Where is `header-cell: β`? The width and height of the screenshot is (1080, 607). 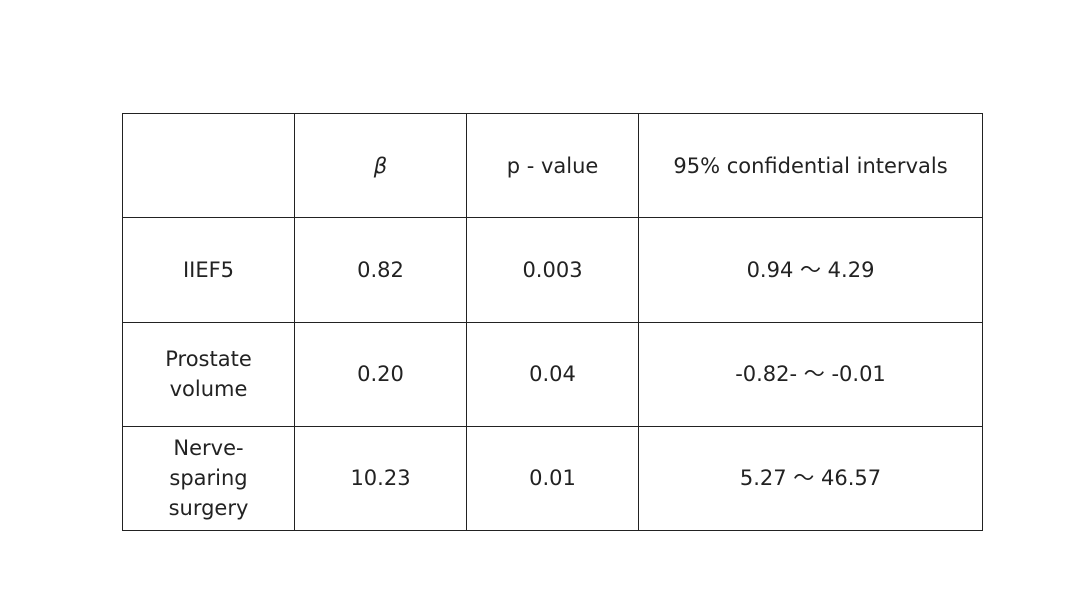
header-cell: β is located at coordinates (380, 165).